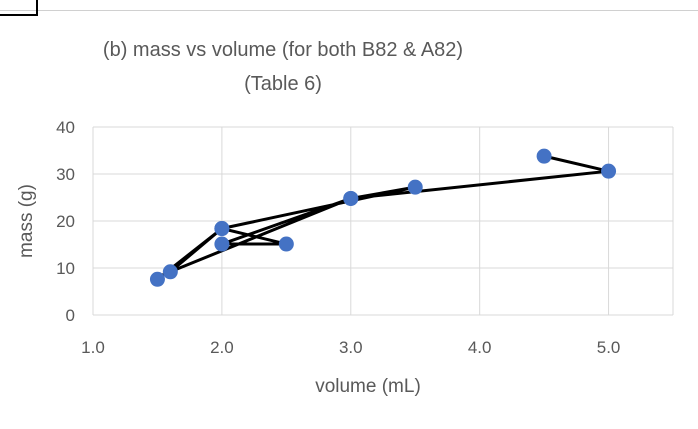 This screenshot has height=429, width=698. What do you see at coordinates (26, 221) in the screenshot?
I see `y-axis-label: mass (g)` at bounding box center [26, 221].